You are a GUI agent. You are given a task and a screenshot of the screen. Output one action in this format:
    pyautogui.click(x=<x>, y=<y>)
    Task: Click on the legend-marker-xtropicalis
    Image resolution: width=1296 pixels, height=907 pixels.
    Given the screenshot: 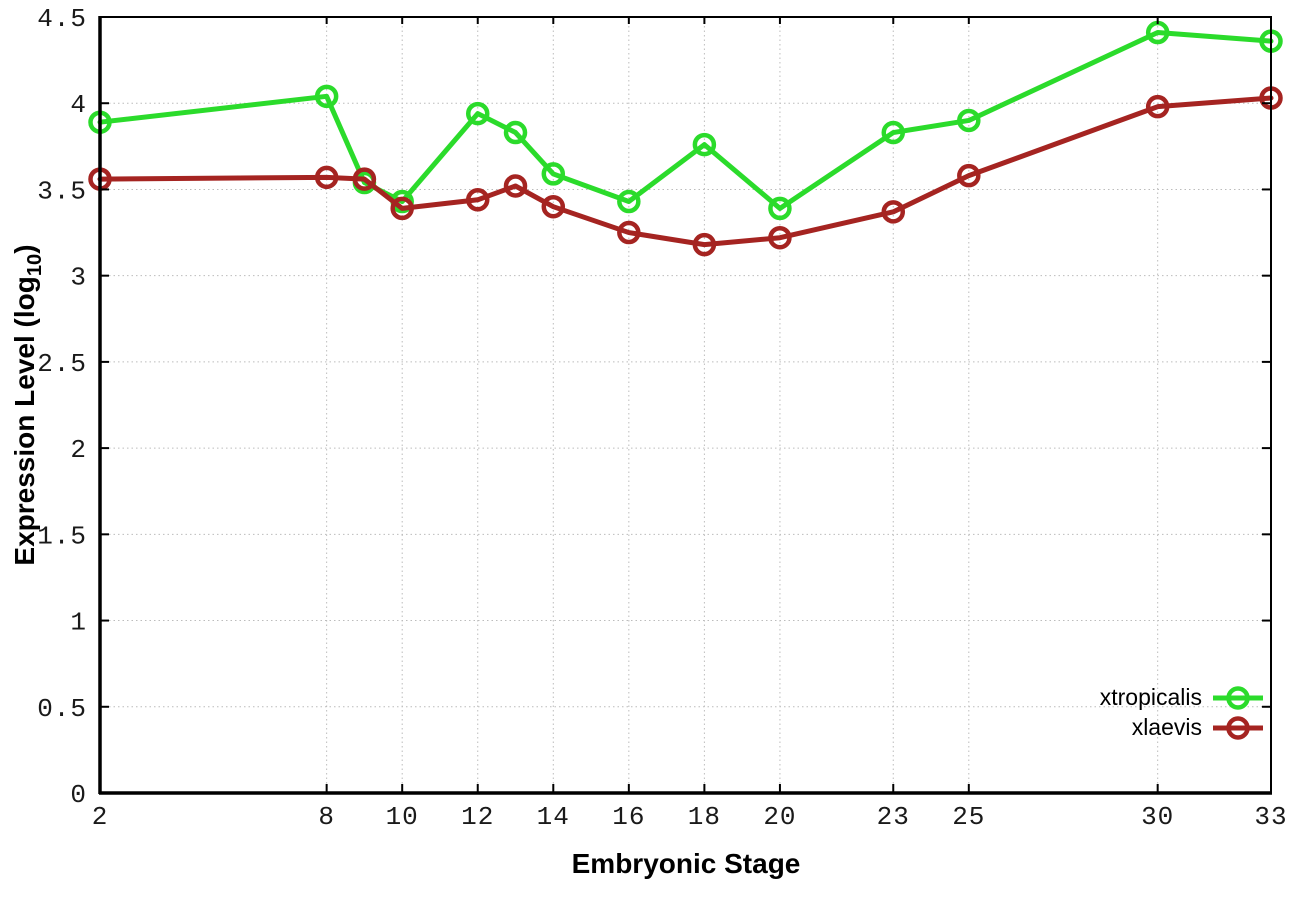 What is the action you would take?
    pyautogui.click(x=1238, y=697)
    